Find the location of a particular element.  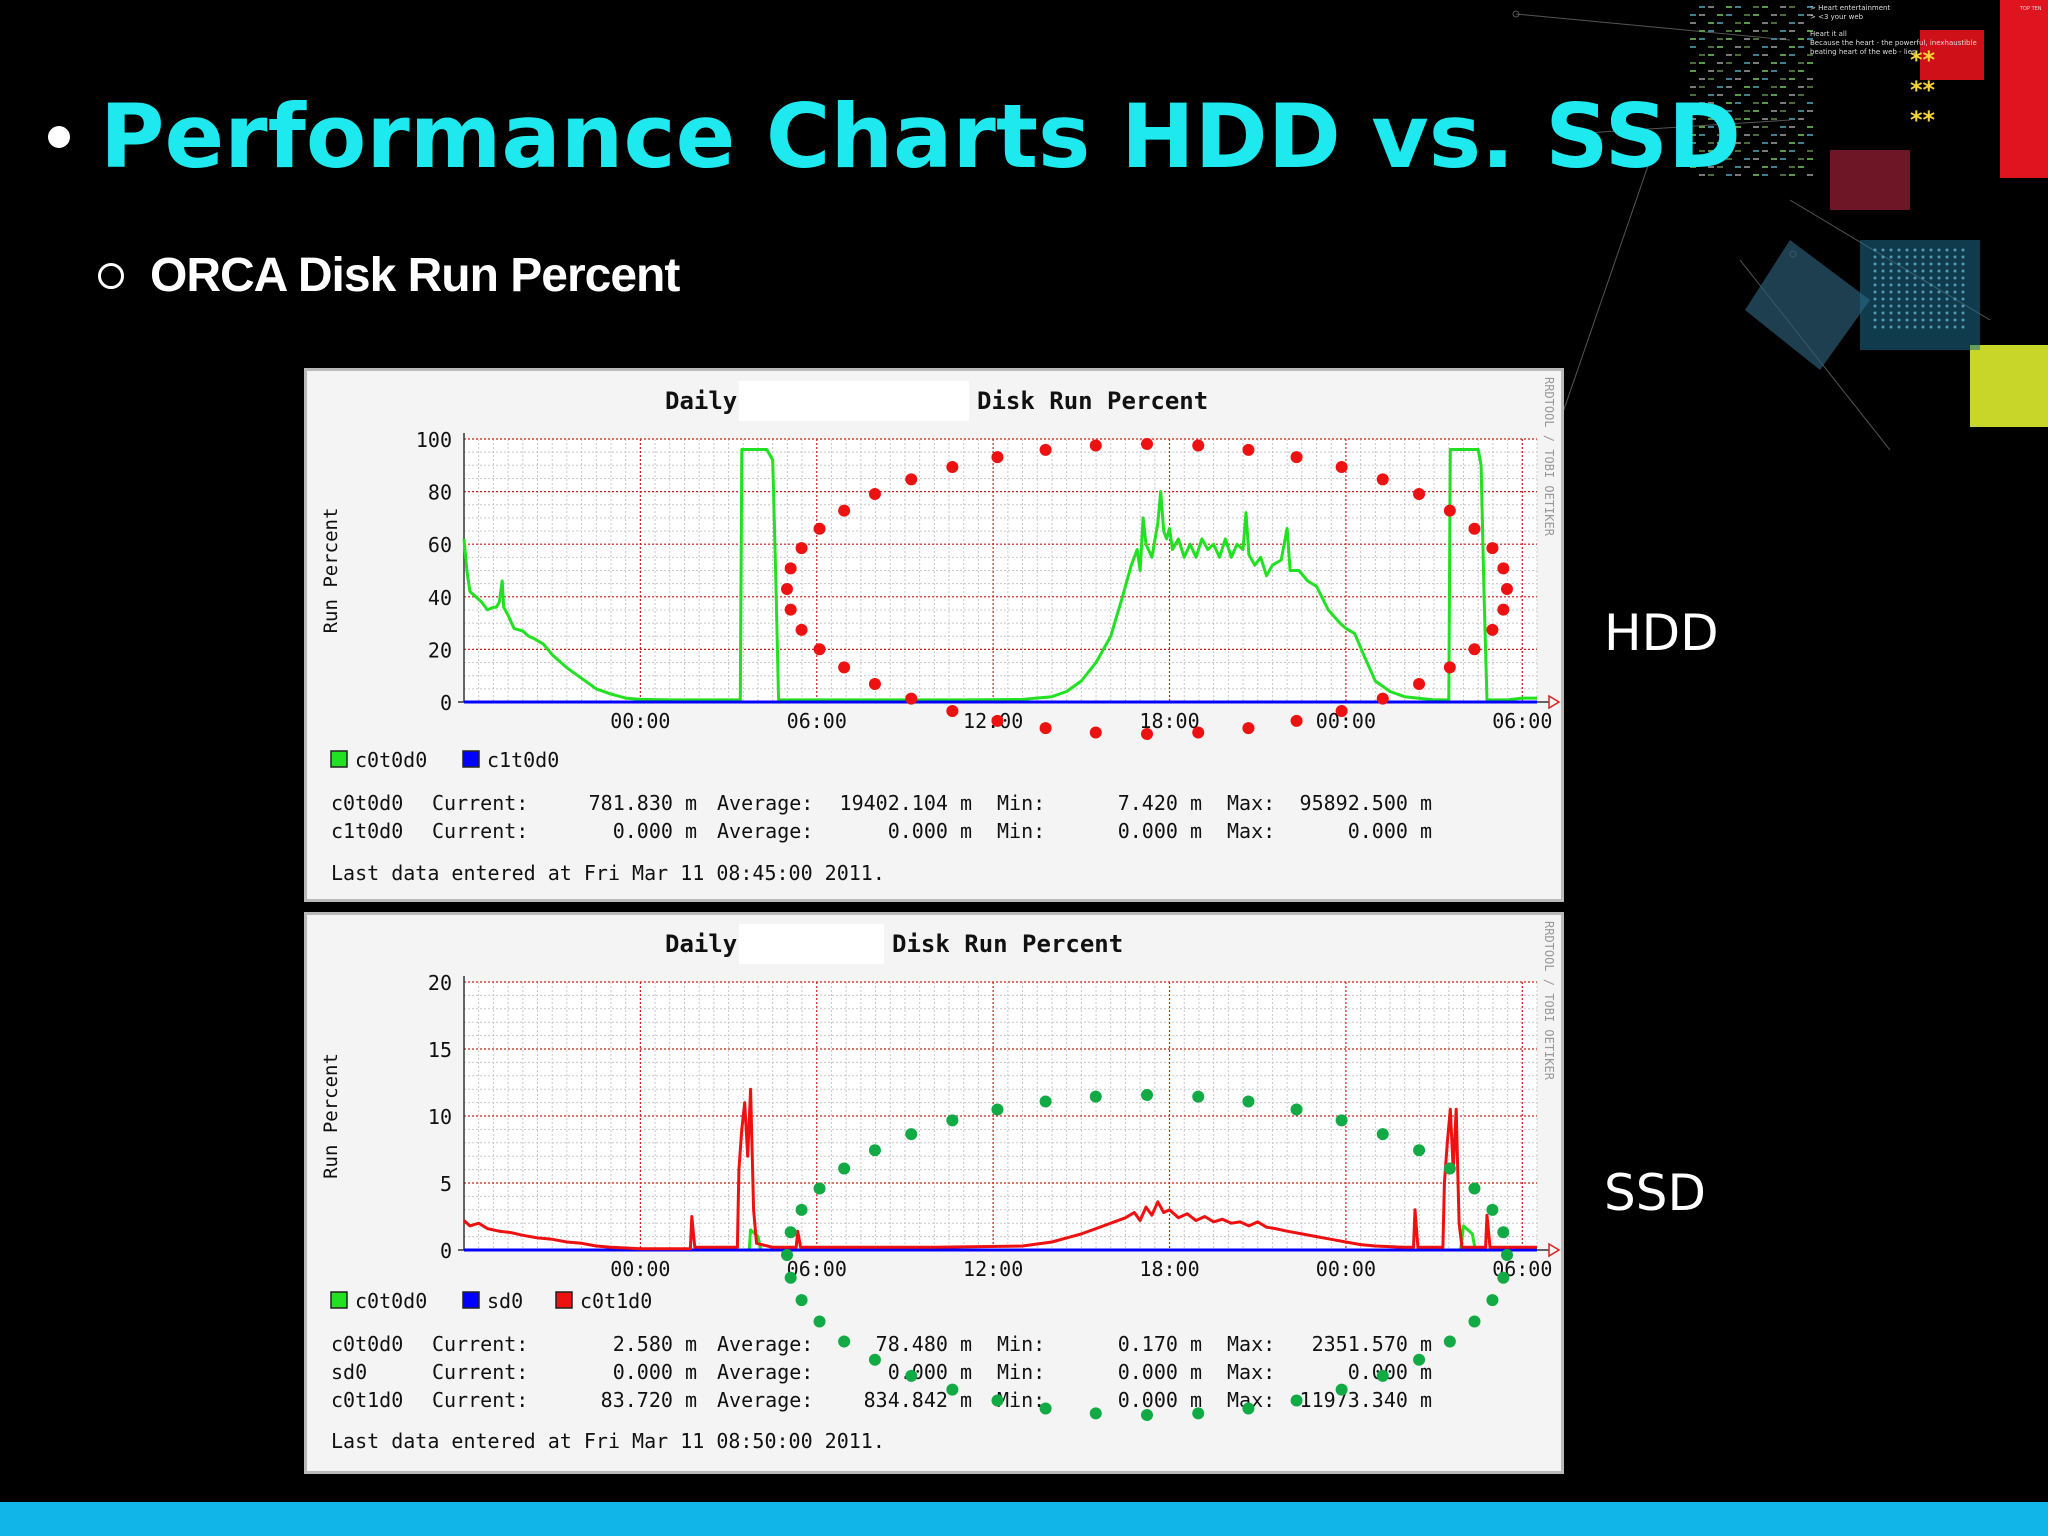

stats-cell: 2.580 m is located at coordinates (655, 1344).